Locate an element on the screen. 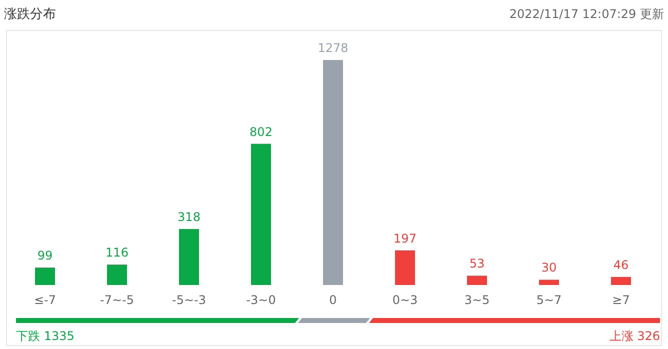 The image size is (668, 349). text: 2022/11/17 12:07:29 更新 is located at coordinates (586, 14).